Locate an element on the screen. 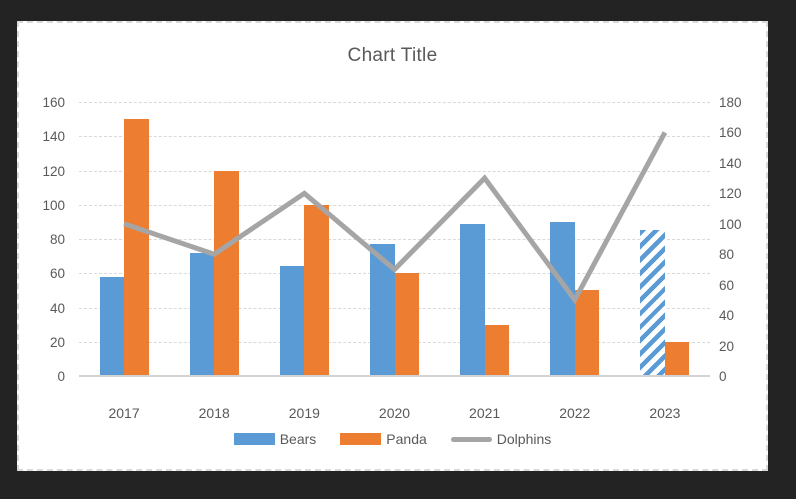  legend-label: Bears is located at coordinates (298, 439).